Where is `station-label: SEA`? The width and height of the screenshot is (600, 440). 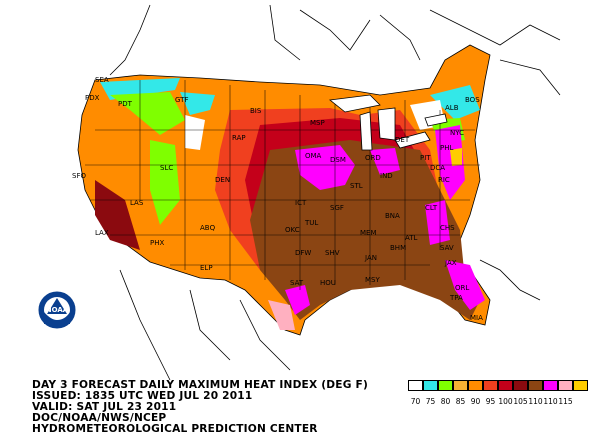
station-label: SEA is located at coordinates (102, 80).